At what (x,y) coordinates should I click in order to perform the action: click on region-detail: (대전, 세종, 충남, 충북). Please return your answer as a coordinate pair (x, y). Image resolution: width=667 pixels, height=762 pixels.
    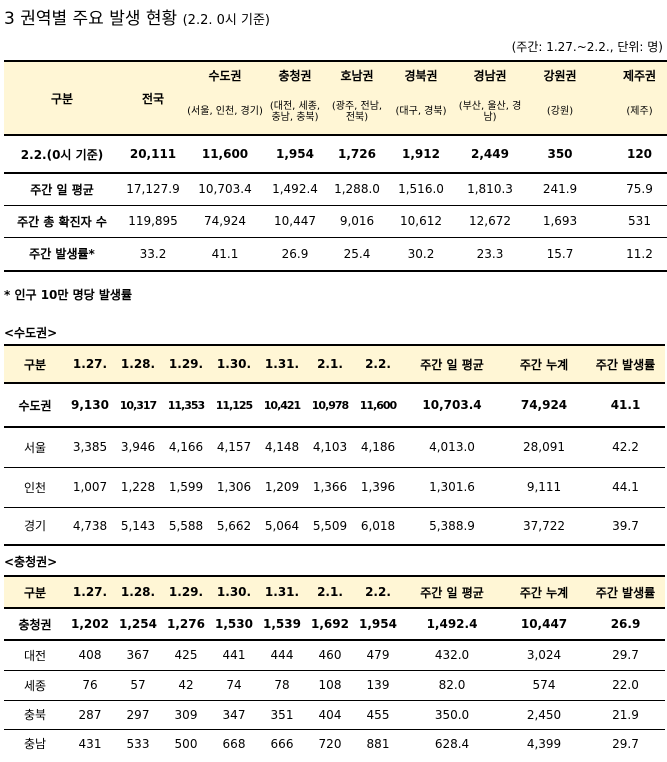
    Looking at the image, I should click on (295, 112).